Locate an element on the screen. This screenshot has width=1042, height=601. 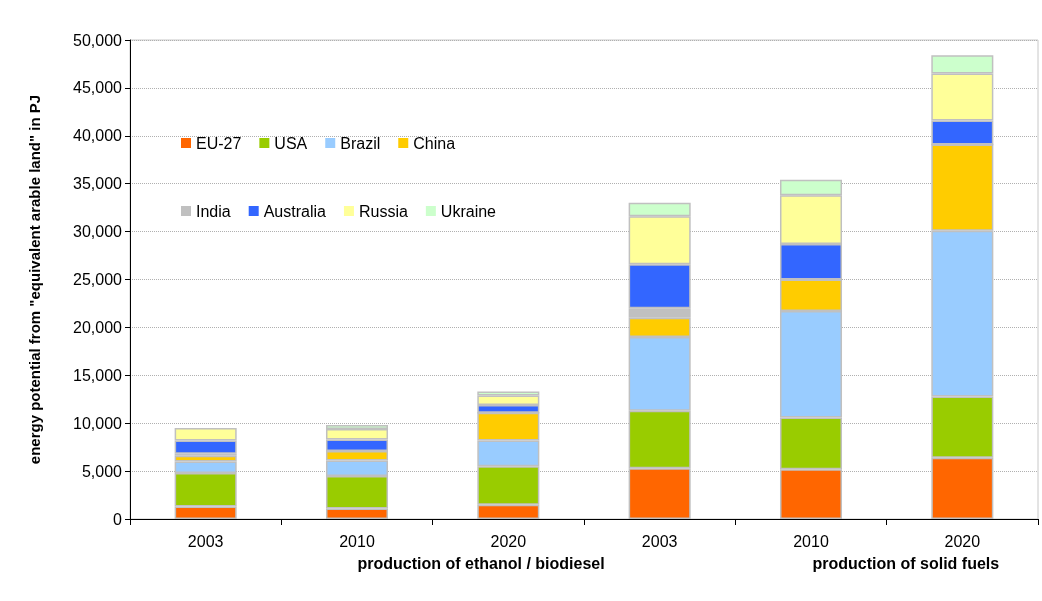
y-tick-label: 5,000 is located at coordinates (102, 471).